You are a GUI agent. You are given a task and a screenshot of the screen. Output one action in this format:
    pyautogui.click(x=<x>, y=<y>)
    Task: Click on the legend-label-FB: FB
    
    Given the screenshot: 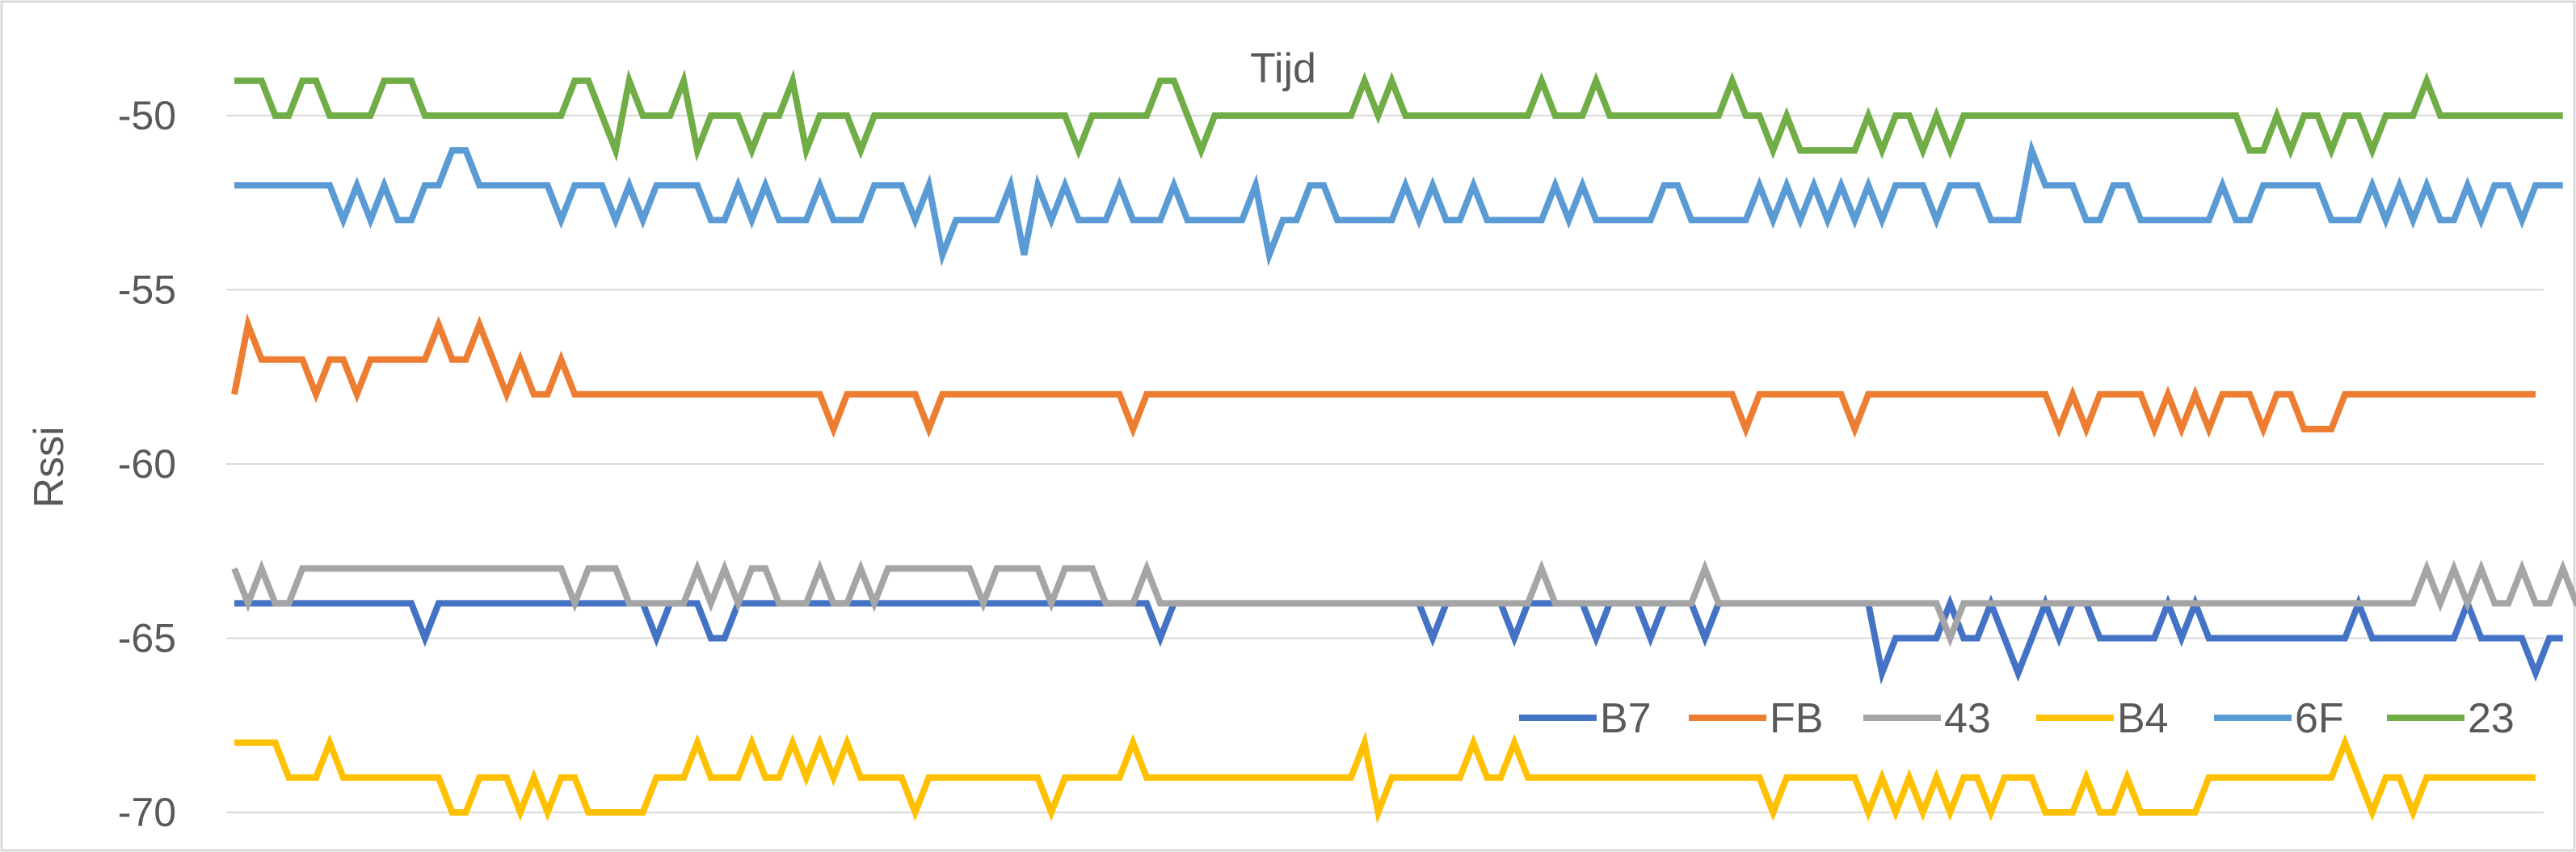 What is the action you would take?
    pyautogui.click(x=1796, y=718)
    